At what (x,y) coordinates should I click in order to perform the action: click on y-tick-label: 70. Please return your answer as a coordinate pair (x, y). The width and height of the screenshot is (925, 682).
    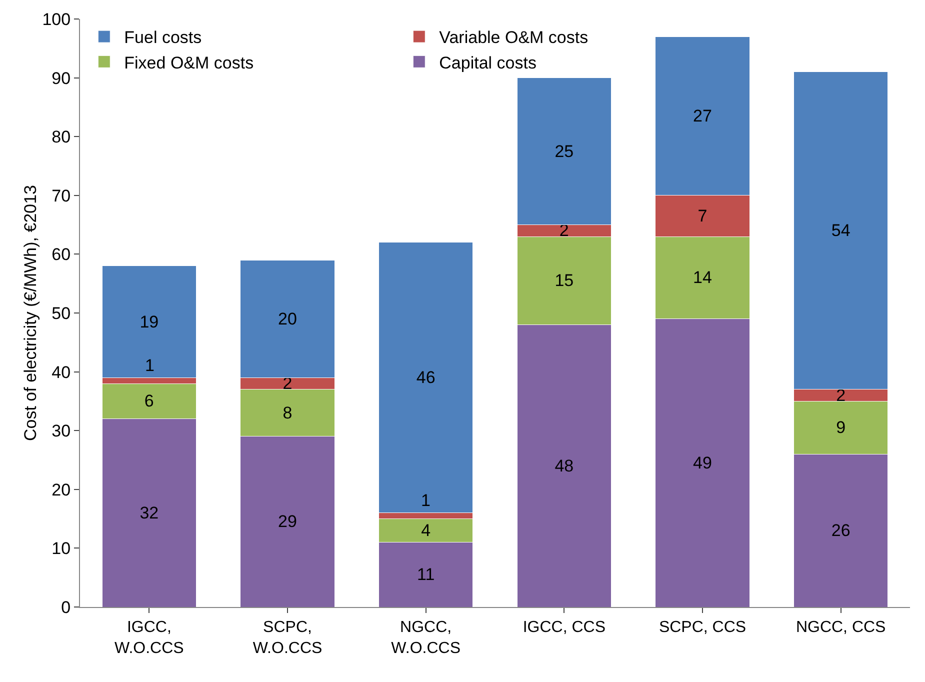
    Looking at the image, I should click on (61, 196).